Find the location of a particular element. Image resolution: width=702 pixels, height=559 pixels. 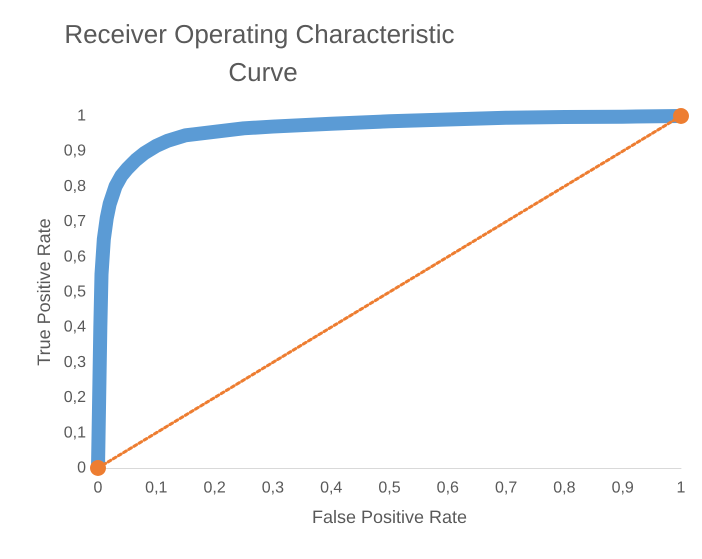

y-tick-label: 1 is located at coordinates (81, 116).